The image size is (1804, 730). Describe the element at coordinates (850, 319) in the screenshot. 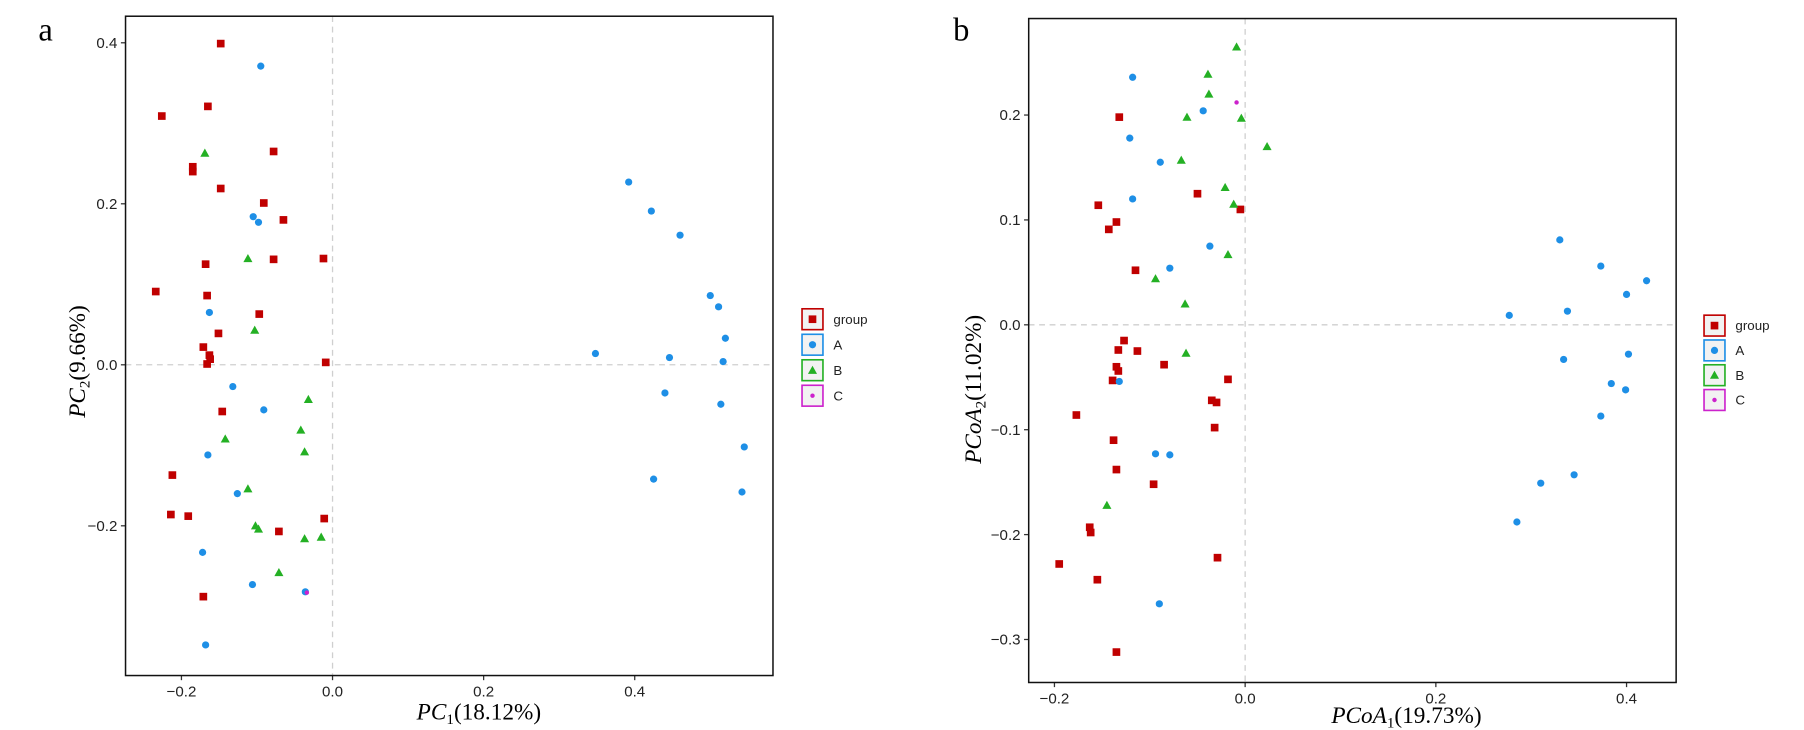

I see `legend-label: group` at that location.